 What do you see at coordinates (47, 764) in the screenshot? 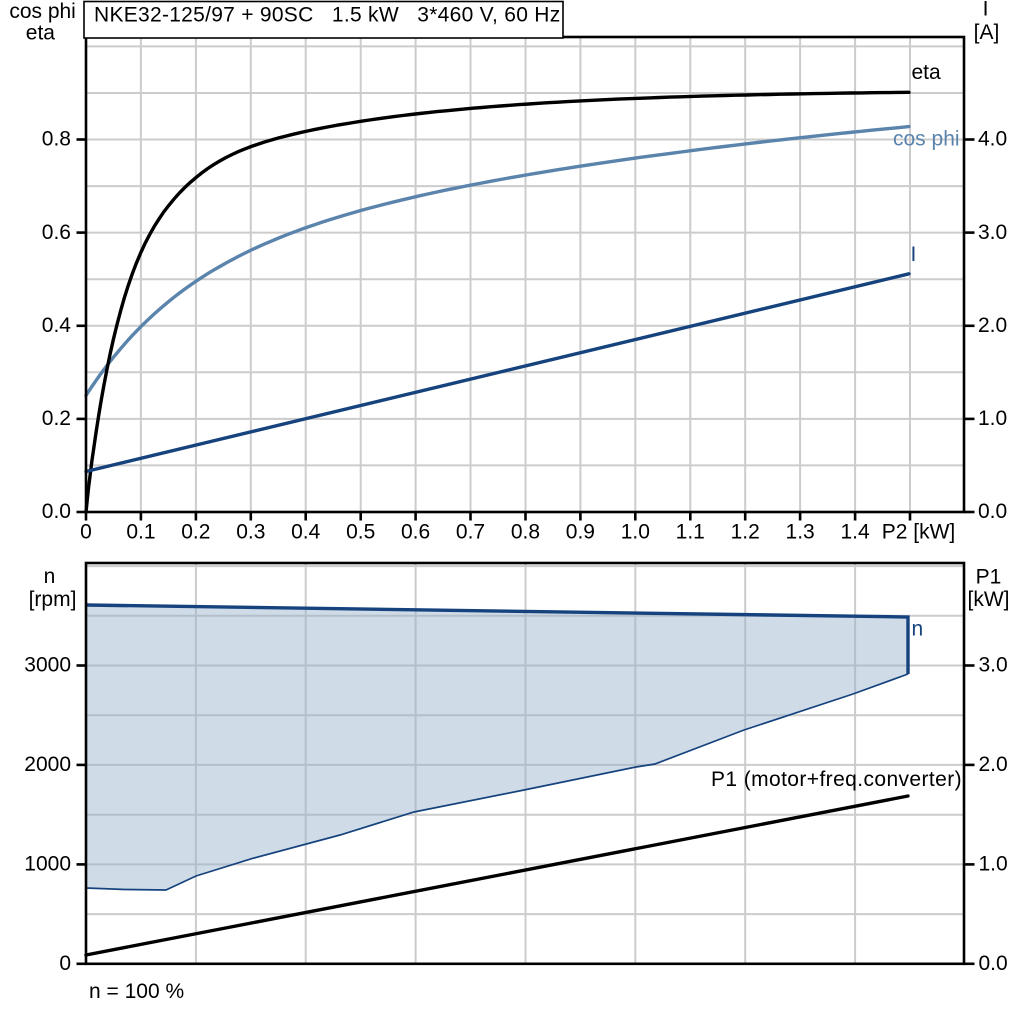
I see `svg-text: 2000` at bounding box center [47, 764].